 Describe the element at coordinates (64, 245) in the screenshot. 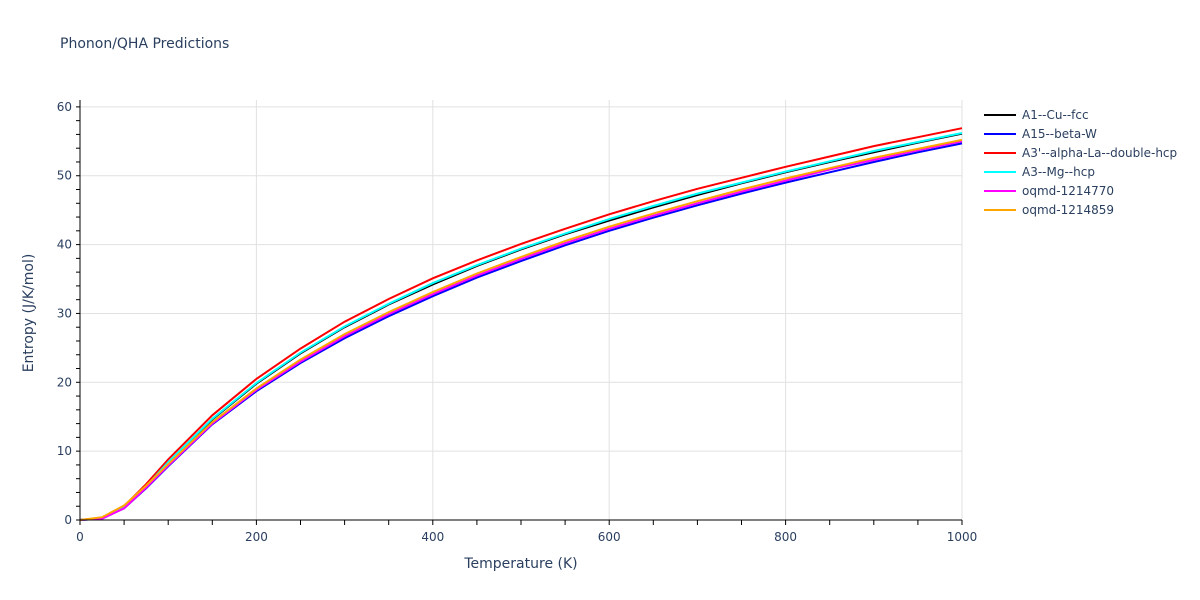

I see `y-tick-label: 40` at that location.